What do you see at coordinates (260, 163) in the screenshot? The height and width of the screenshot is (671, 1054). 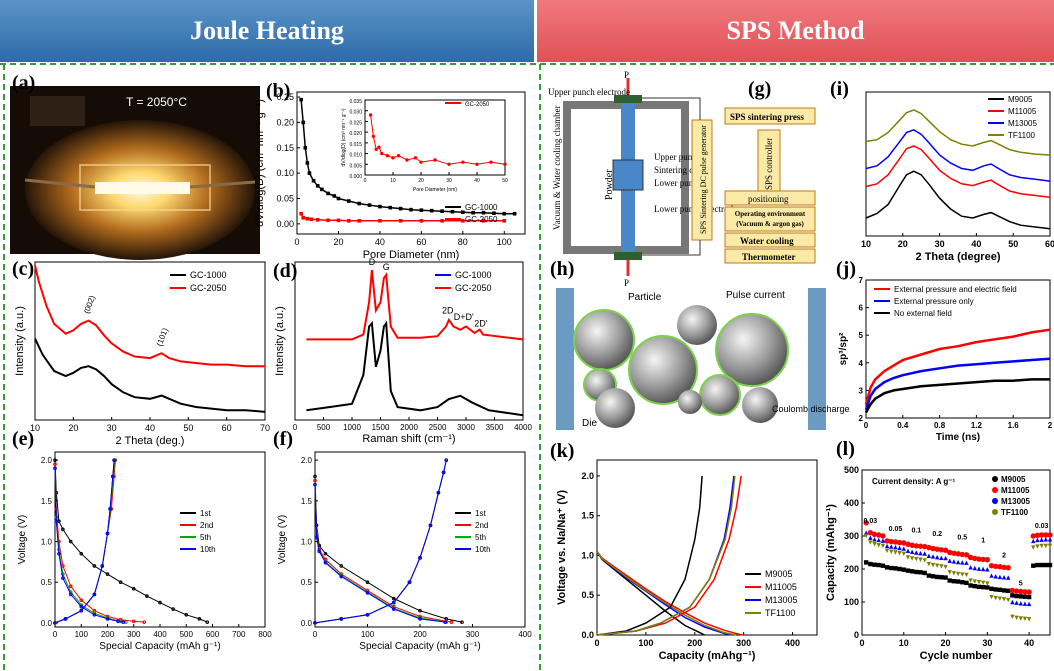 I see `y-axis-label: dV/dlog(D) (cm³ nm⁻¹ g⁻¹)` at bounding box center [260, 163].